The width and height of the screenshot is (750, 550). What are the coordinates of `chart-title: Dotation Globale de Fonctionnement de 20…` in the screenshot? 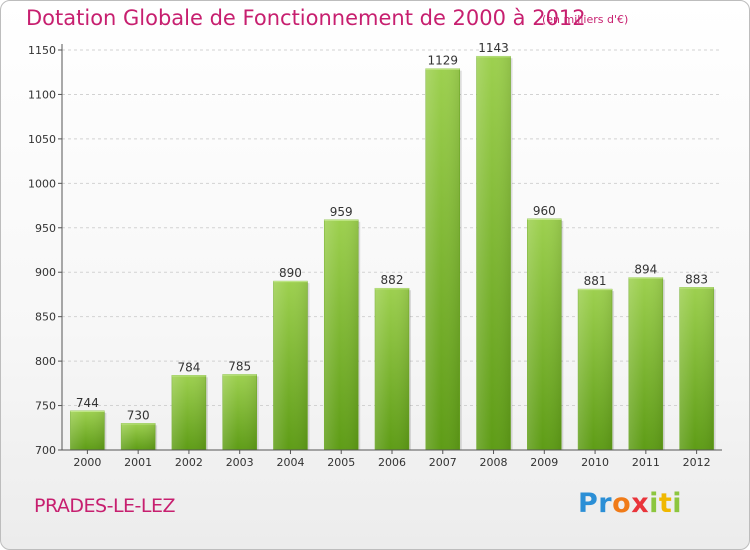 It's located at (306, 18).